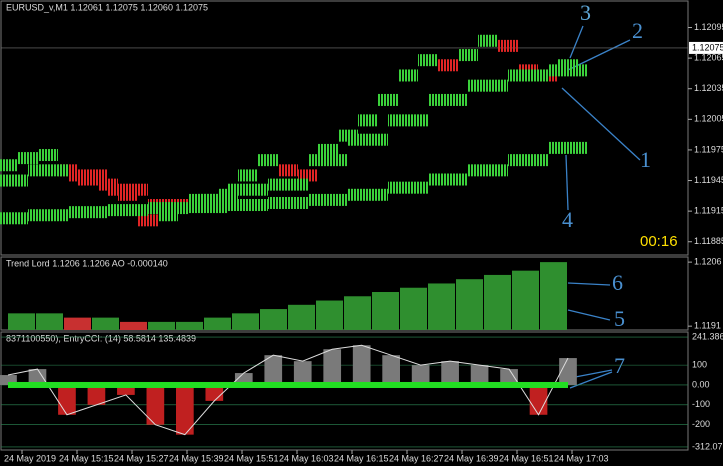 This screenshot has width=723, height=466. I want to click on current-price-box, so click(706, 47).